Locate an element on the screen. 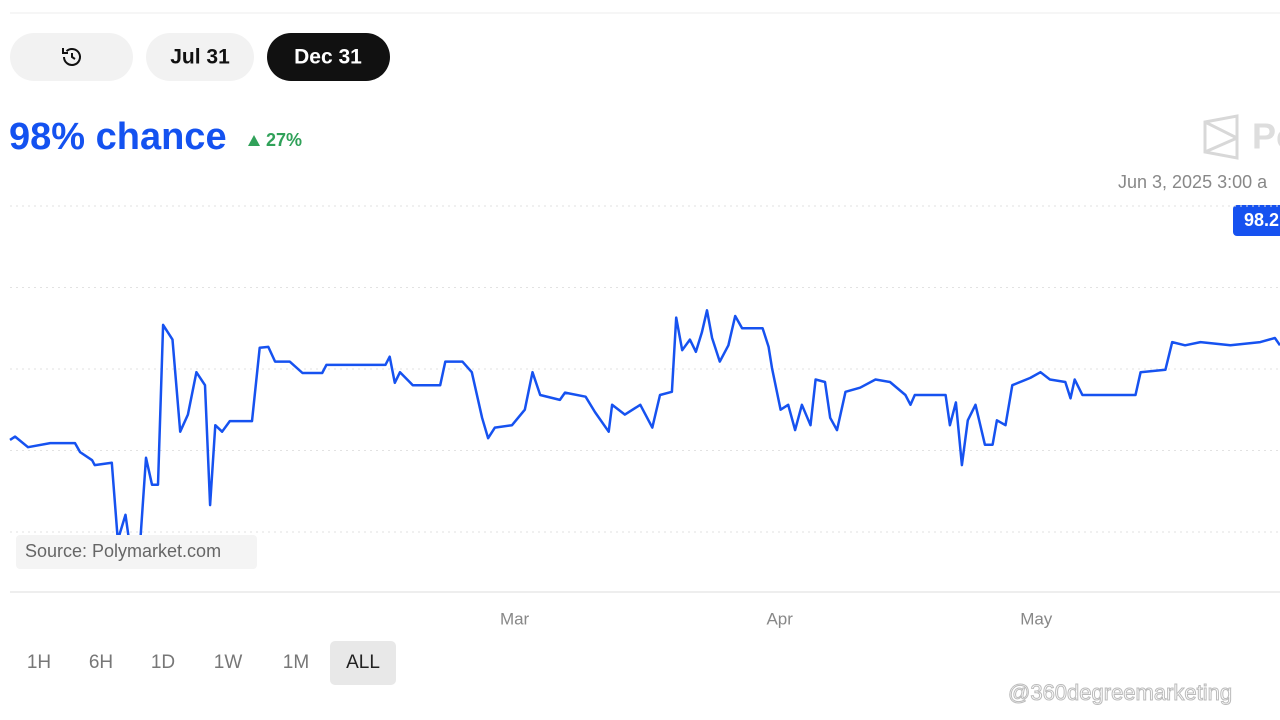 The image size is (1280, 720). source: Source: Polymarket.com is located at coordinates (123, 551).